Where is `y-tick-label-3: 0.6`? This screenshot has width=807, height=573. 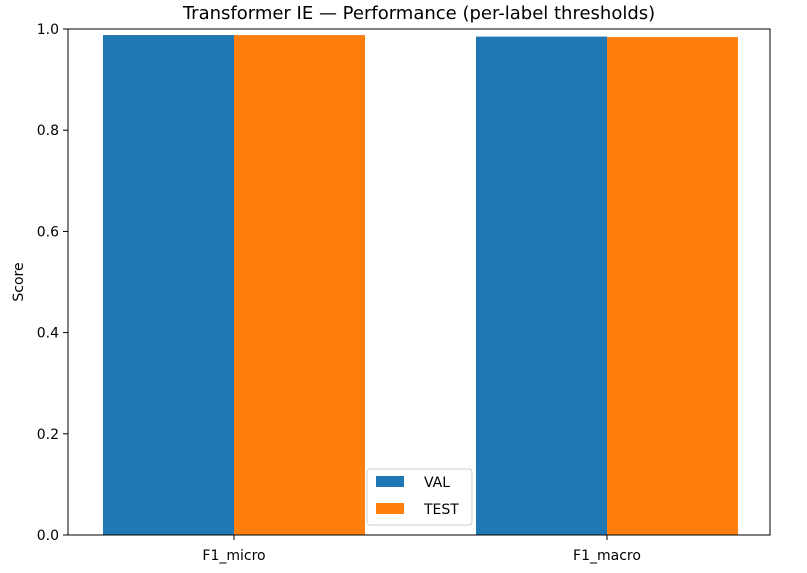
y-tick-label-3: 0.6 is located at coordinates (48, 232).